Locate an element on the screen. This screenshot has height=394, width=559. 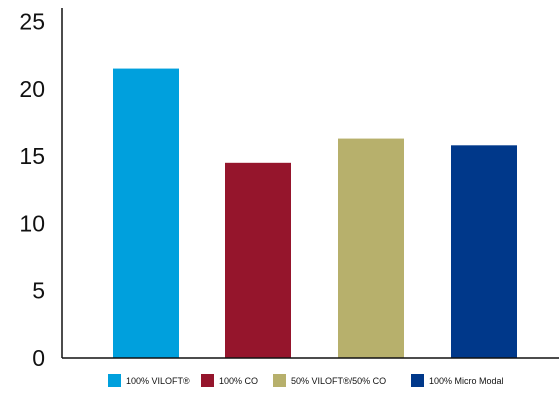
y-tick-label: 0 is located at coordinates (38, 358).